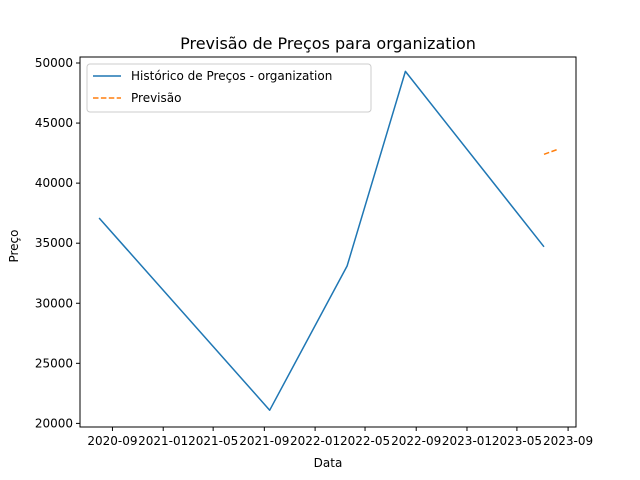 This screenshot has height=480, width=640. I want to click on x-tick-label: 2023-01, so click(467, 441).